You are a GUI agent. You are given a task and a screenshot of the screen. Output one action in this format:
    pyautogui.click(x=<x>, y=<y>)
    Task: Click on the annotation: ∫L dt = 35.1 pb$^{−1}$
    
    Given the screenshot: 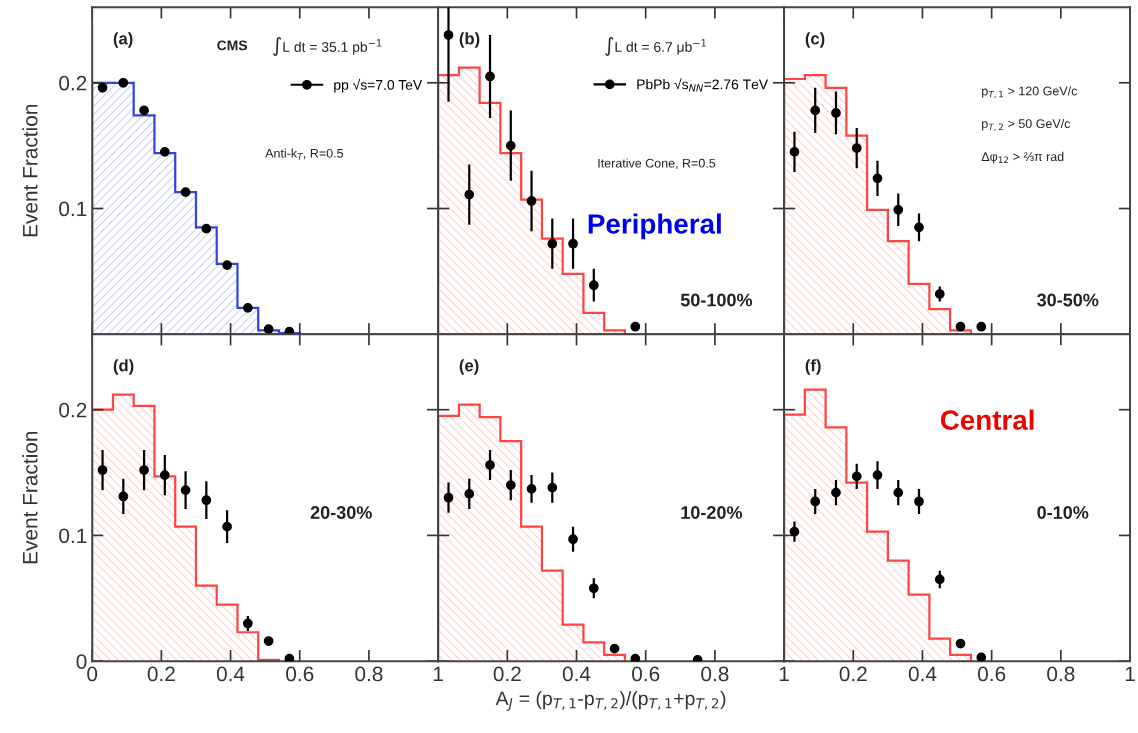 What is the action you would take?
    pyautogui.click(x=327, y=46)
    